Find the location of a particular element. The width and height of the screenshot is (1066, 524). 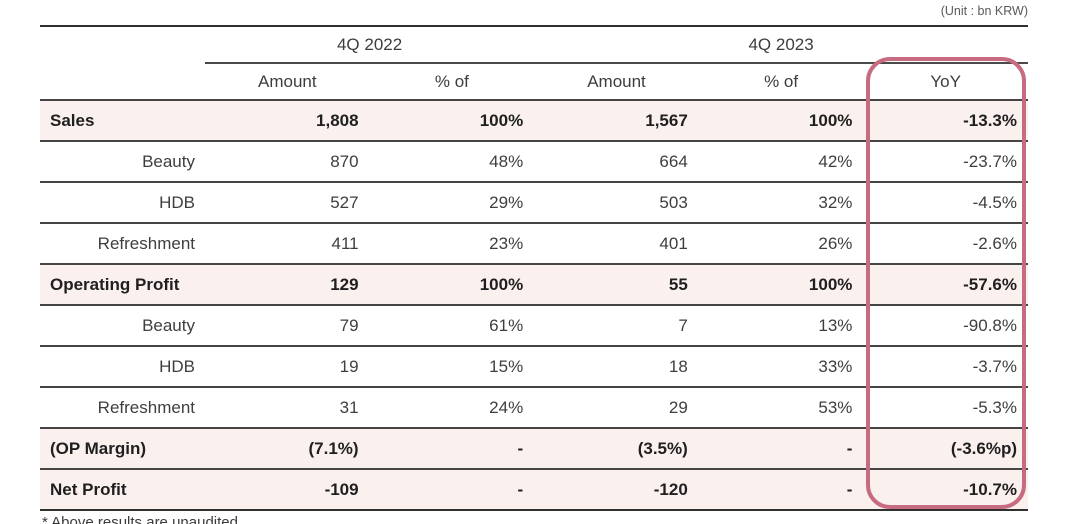

cell-pctof-2022: 29% is located at coordinates (506, 202).